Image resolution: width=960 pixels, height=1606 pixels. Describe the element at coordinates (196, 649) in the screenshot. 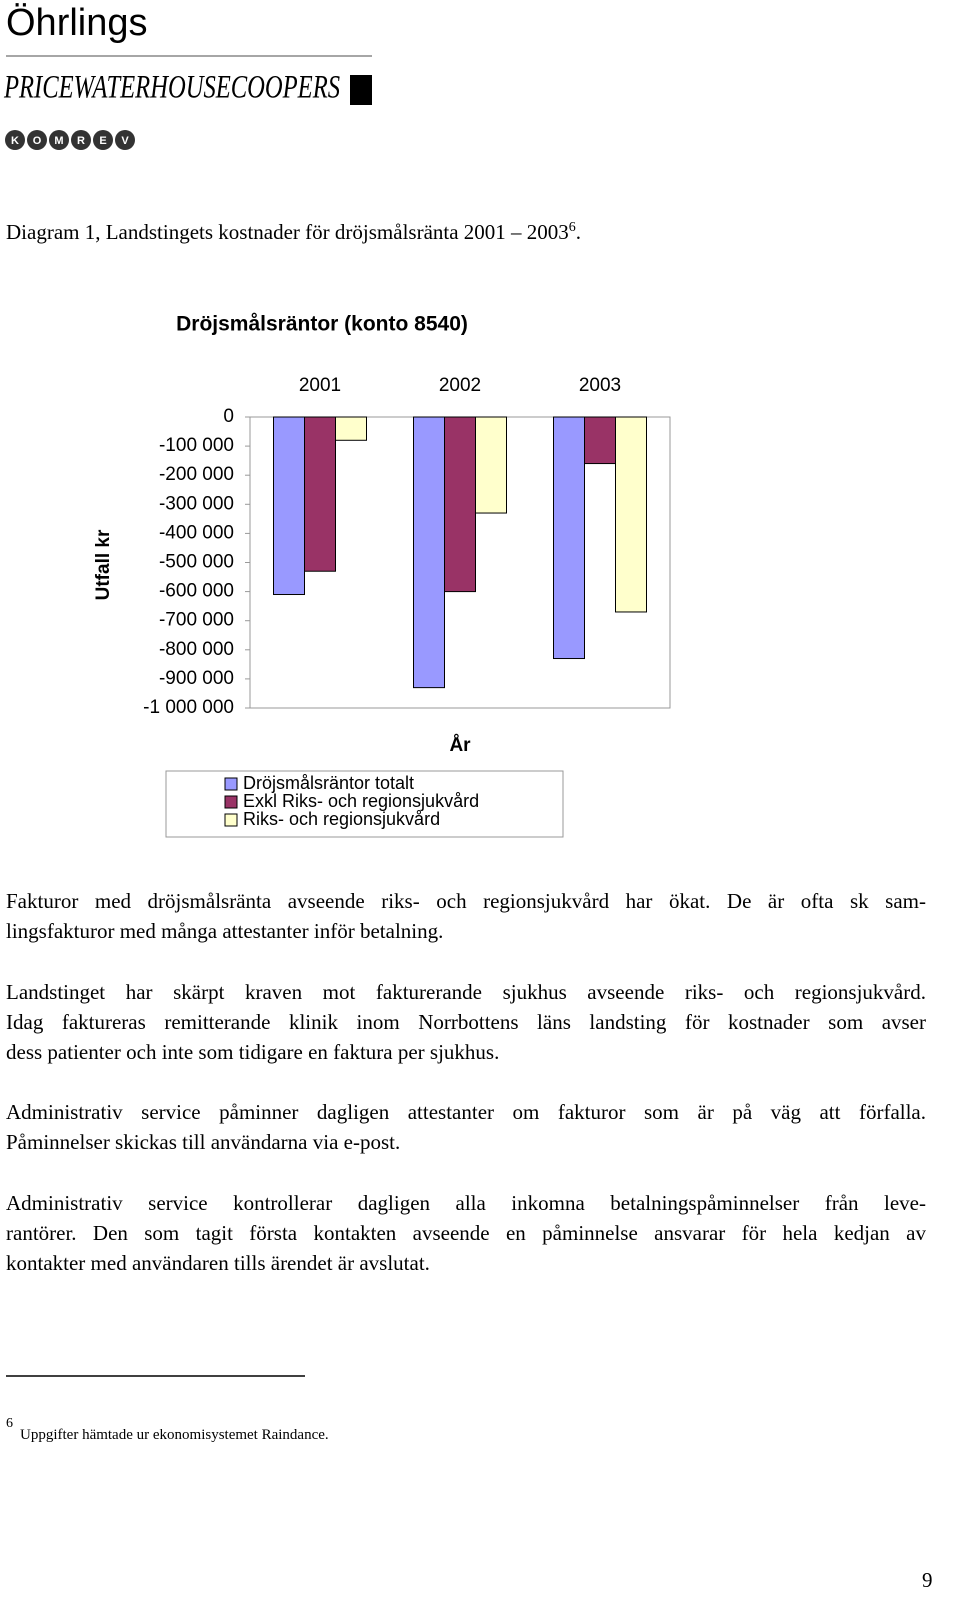

I see `y-tick-label: -800 000` at that location.